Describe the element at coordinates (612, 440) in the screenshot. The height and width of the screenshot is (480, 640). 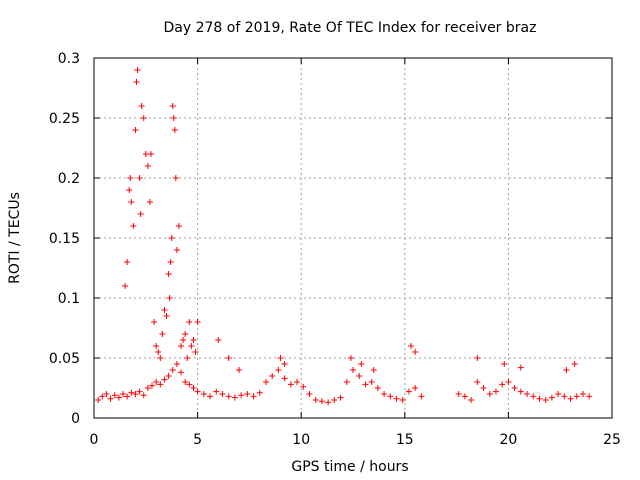
I see `x-tick-label: 25` at that location.